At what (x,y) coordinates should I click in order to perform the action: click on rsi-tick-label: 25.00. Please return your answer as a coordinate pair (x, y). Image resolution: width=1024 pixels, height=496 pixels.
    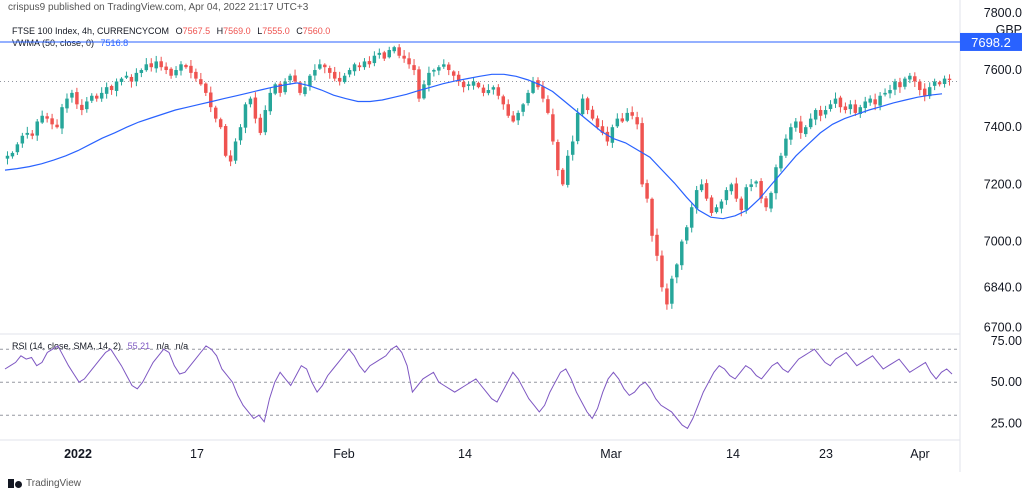
    Looking at the image, I should click on (1006, 423).